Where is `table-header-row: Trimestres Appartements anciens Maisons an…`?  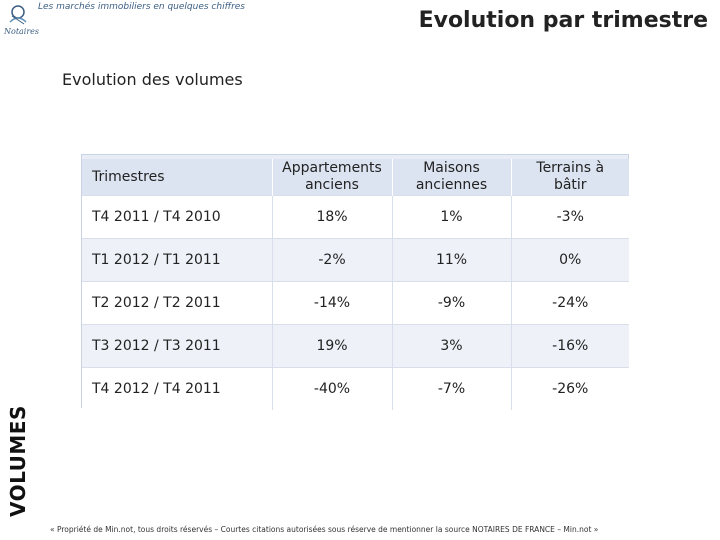 table-header-row: Trimestres Appartements anciens Maisons an… is located at coordinates (355, 177).